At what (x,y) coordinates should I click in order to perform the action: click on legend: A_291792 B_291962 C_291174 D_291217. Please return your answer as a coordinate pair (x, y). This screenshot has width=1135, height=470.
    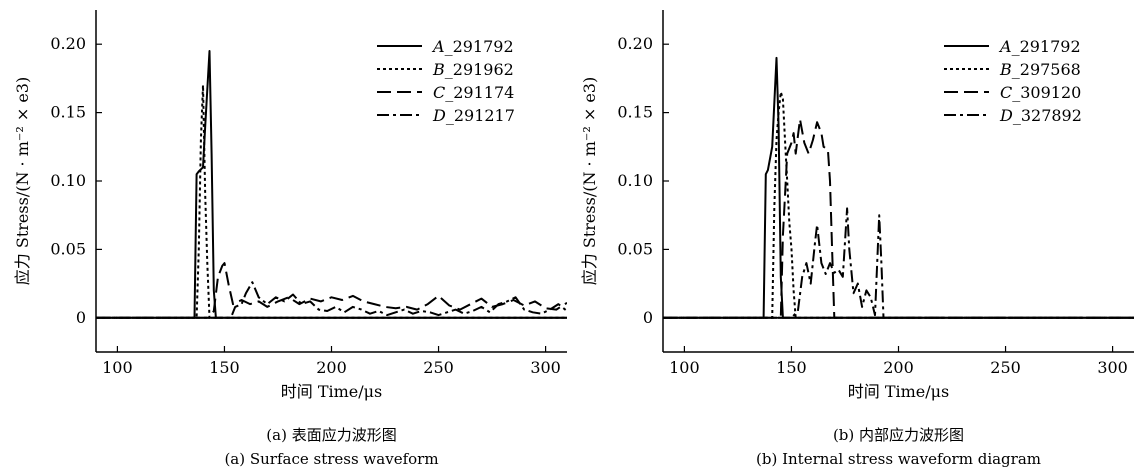
    Looking at the image, I should click on (446, 81).